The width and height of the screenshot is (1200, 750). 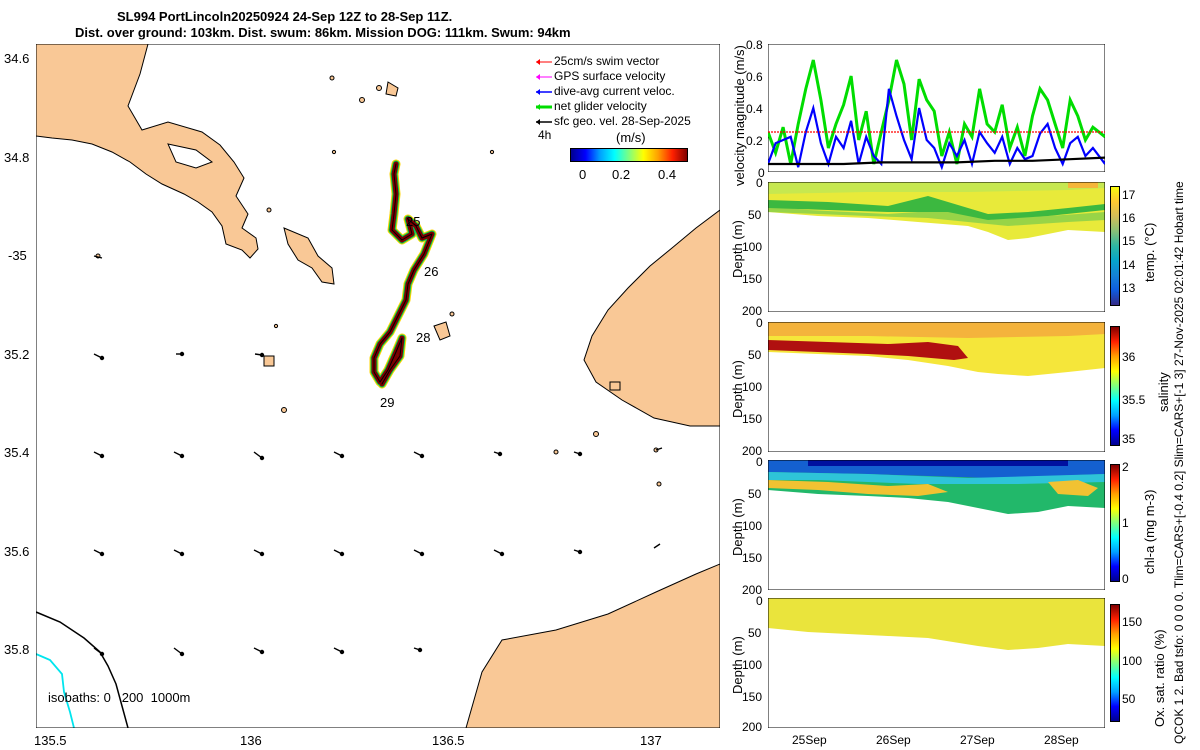 What do you see at coordinates (759, 462) in the screenshot?
I see `chl-ytick-0: 0` at bounding box center [759, 462].